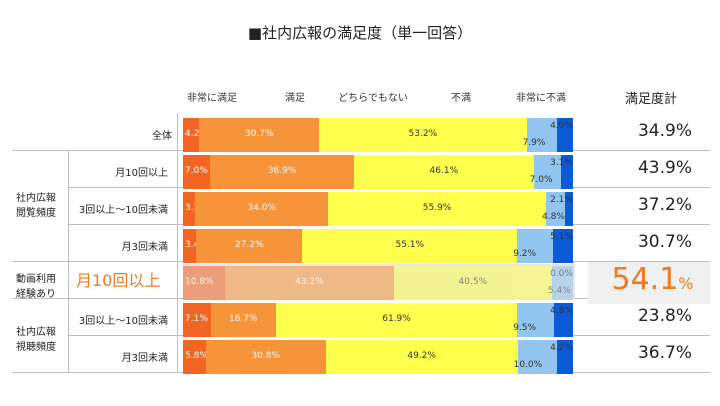 This screenshot has height=406, width=720. I want to click on data-label-satisfied: 30.7%, so click(259, 134).